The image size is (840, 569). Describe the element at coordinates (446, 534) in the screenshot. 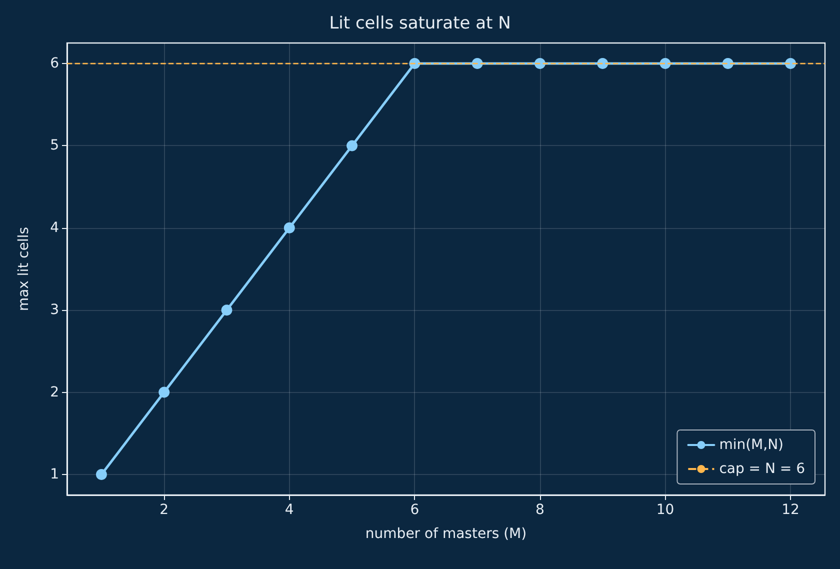

I see `x-axis-title: number of masters (M)` at that location.